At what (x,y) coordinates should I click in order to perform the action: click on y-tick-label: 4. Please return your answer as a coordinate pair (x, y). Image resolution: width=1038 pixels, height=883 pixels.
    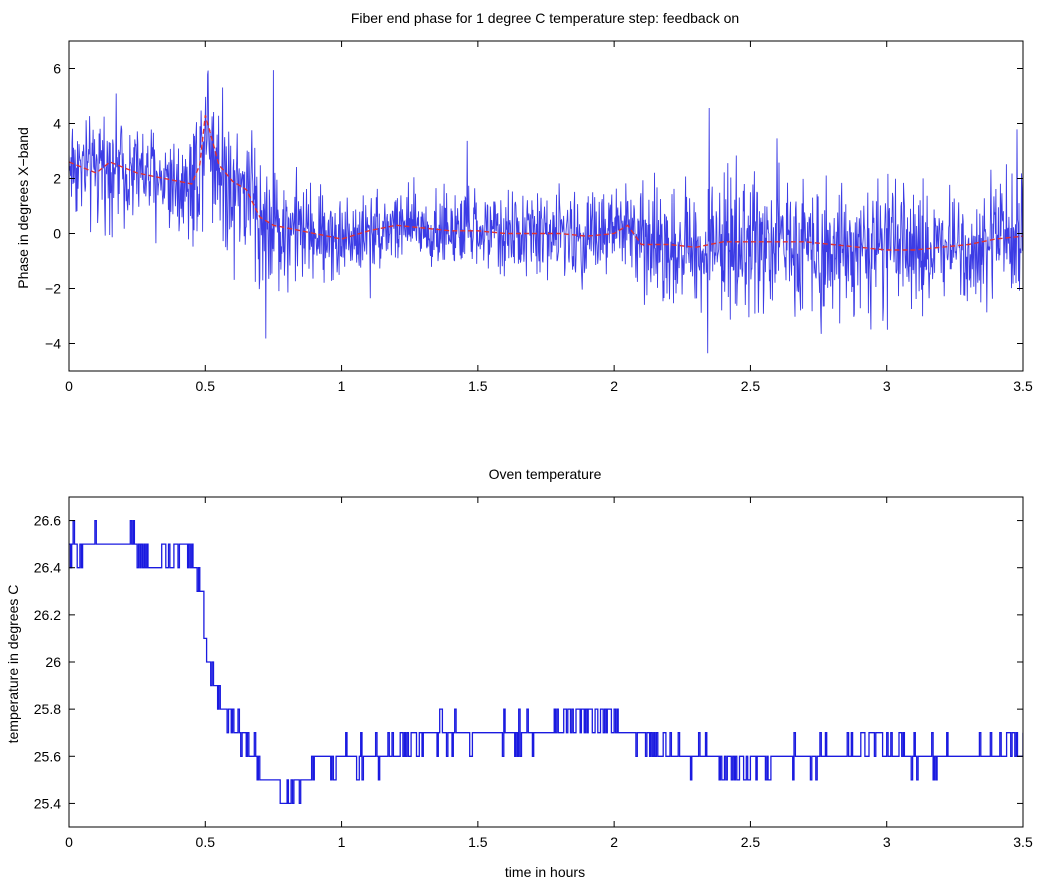
    Looking at the image, I should click on (57, 124).